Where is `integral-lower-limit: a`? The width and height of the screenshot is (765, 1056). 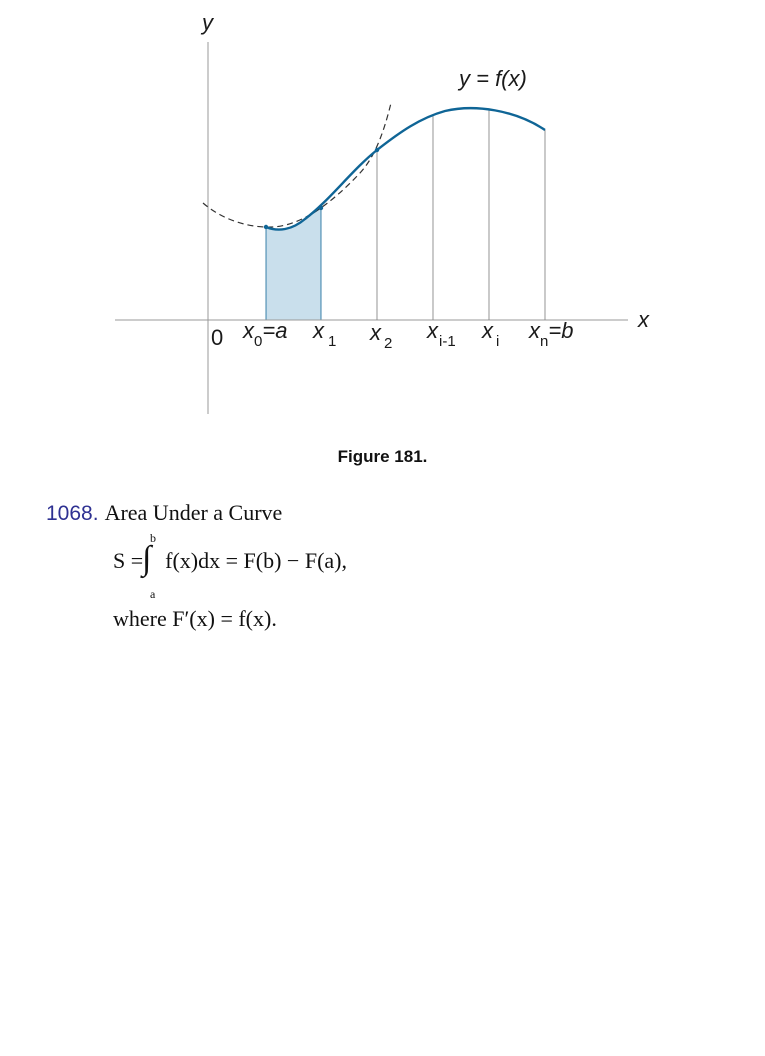
integral-lower-limit: a is located at coordinates (153, 594).